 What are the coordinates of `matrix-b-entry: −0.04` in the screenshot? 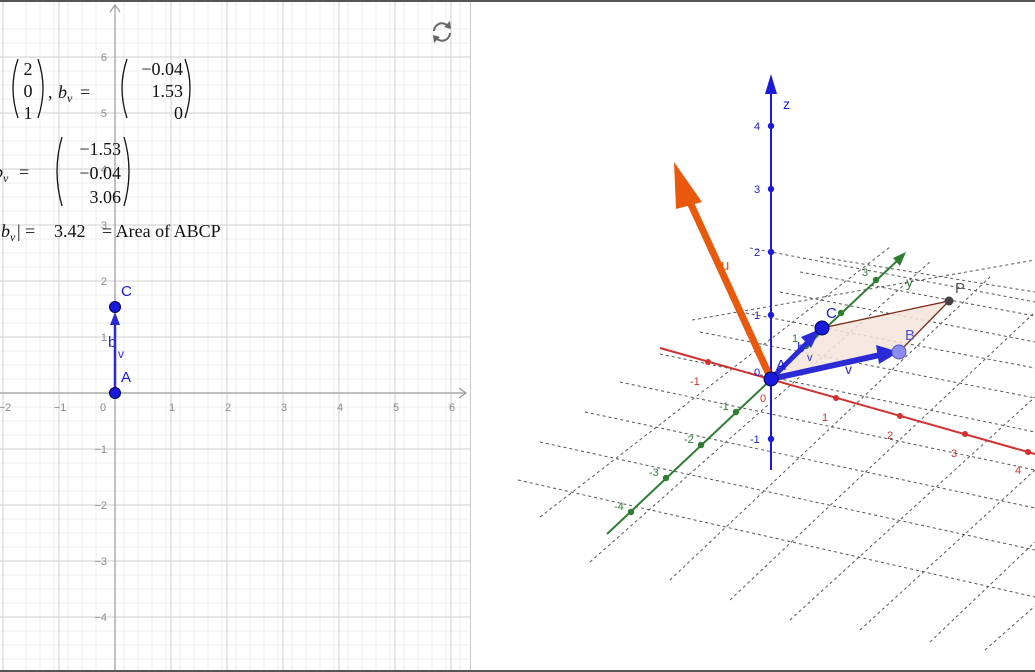 It's located at (162, 69).